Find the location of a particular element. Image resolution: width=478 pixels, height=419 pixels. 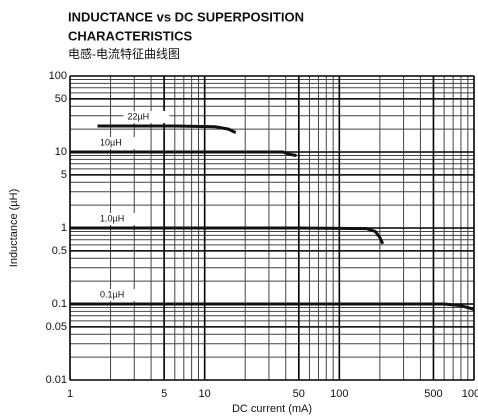

chart-title-line2: CHARACTERISTICS is located at coordinates (130, 35).